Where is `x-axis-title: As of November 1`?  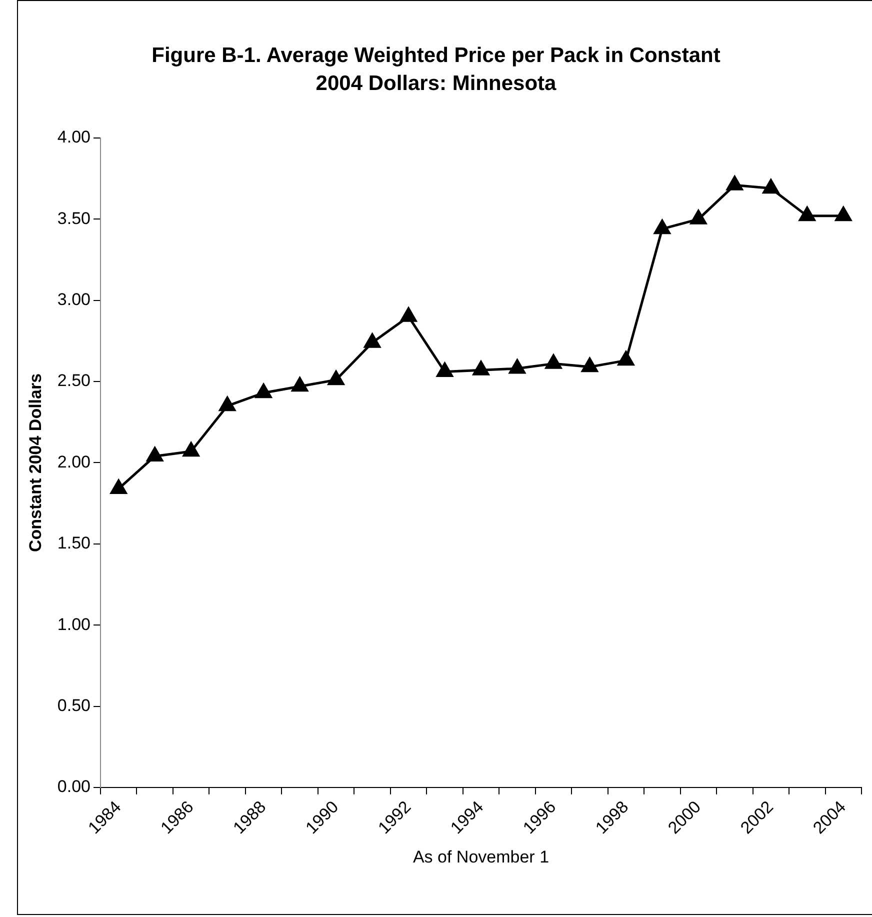
x-axis-title: As of November 1 is located at coordinates (481, 856).